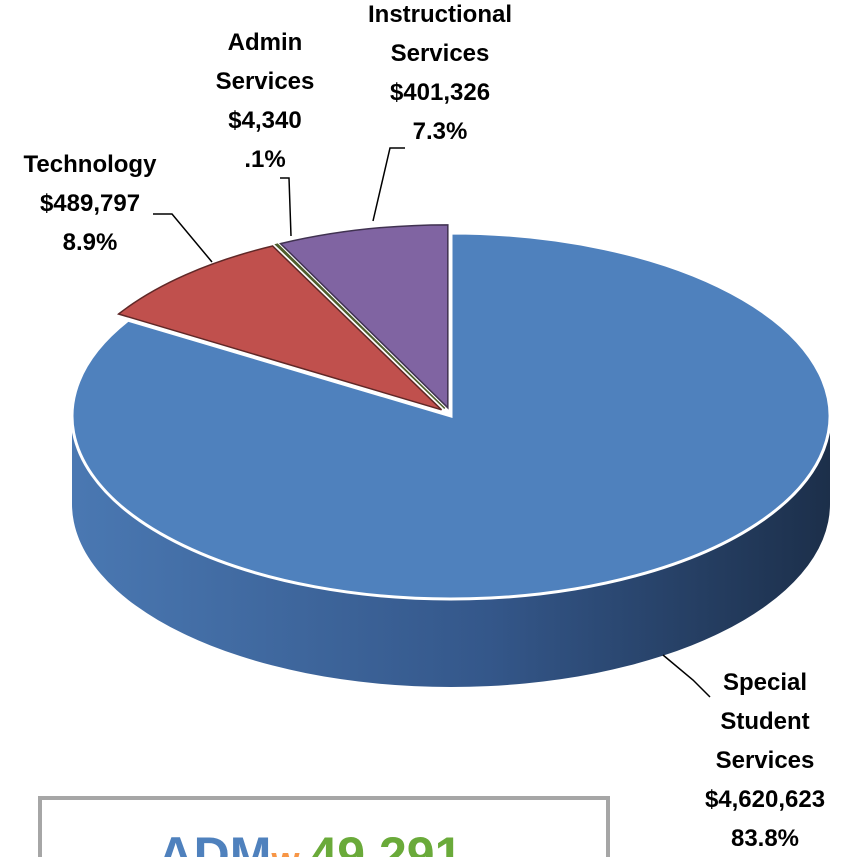  Describe the element at coordinates (765, 721) in the screenshot. I see `category-label: Special Student Services` at that location.